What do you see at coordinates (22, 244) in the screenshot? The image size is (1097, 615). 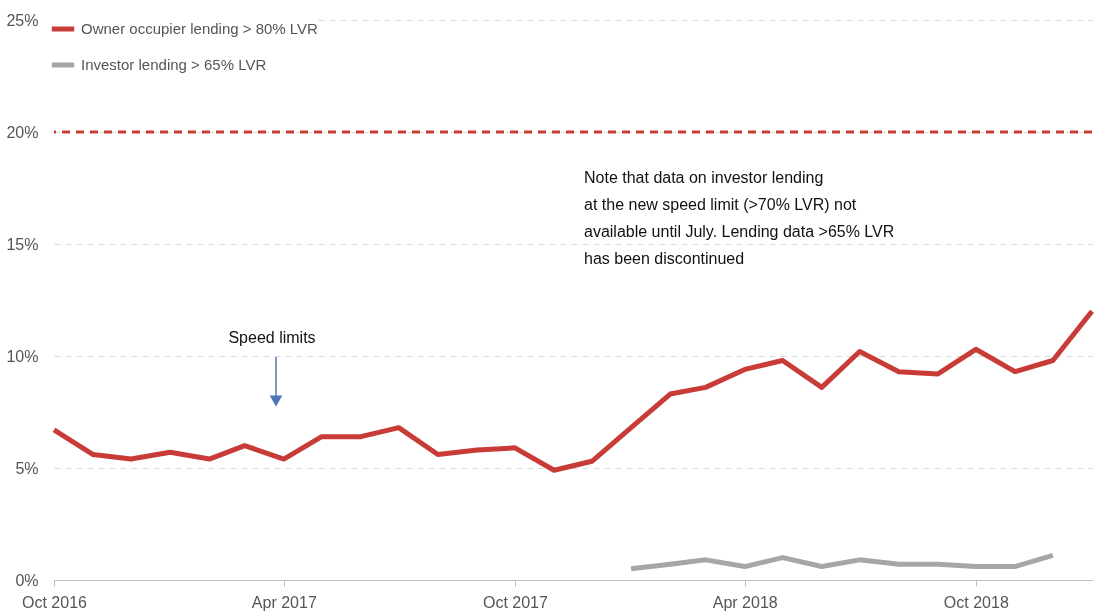 I see `y-tick-label: 15%` at bounding box center [22, 244].